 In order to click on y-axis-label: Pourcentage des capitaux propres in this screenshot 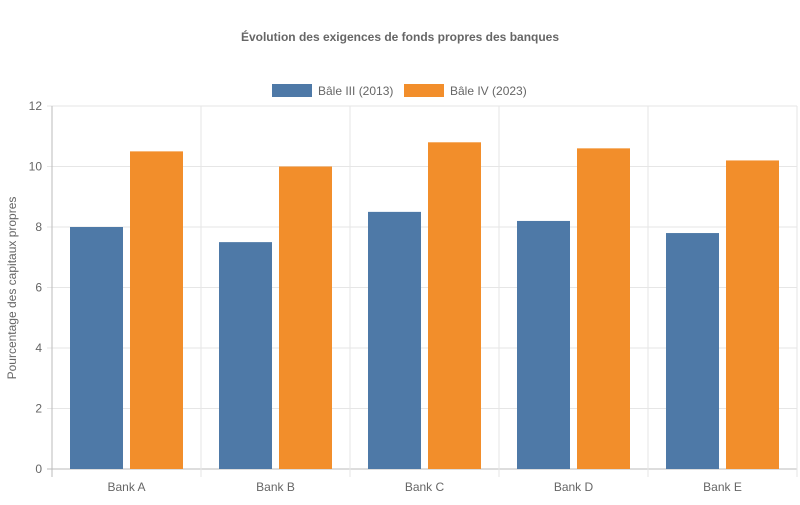, I will do `click(12, 288)`.